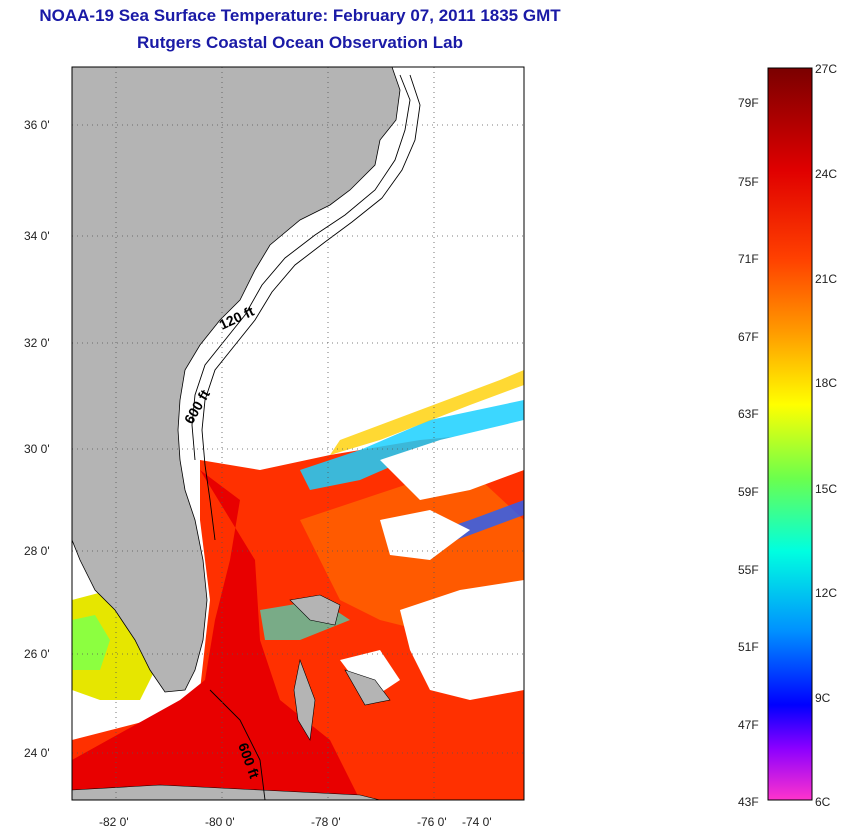 The height and width of the screenshot is (832, 841). What do you see at coordinates (37, 551) in the screenshot?
I see `lat-label: 28 0'` at bounding box center [37, 551].